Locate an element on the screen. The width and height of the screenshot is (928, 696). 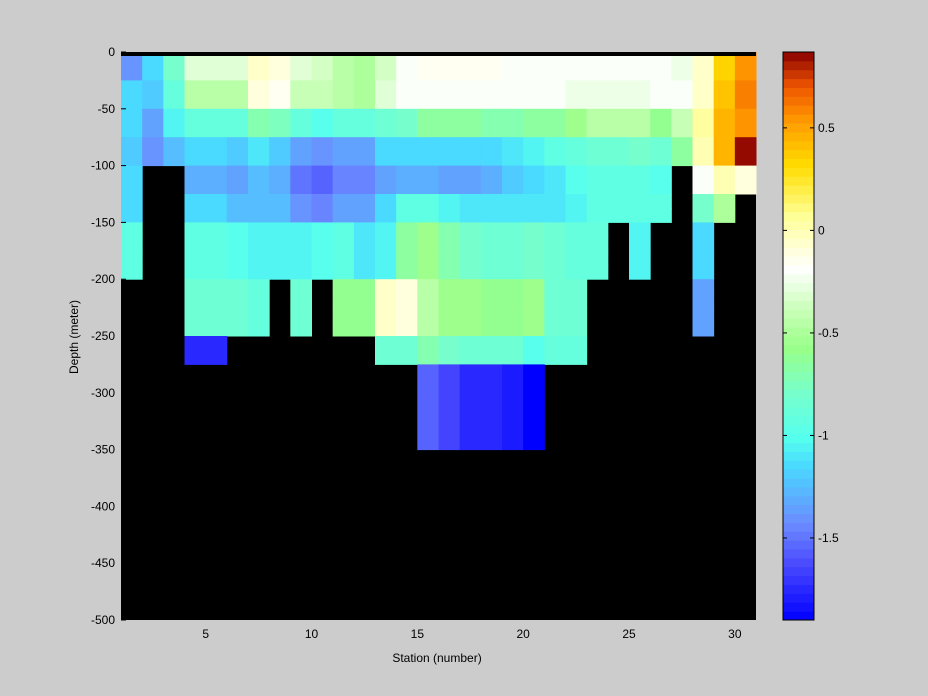
x-tick-label: 15 is located at coordinates (418, 634).